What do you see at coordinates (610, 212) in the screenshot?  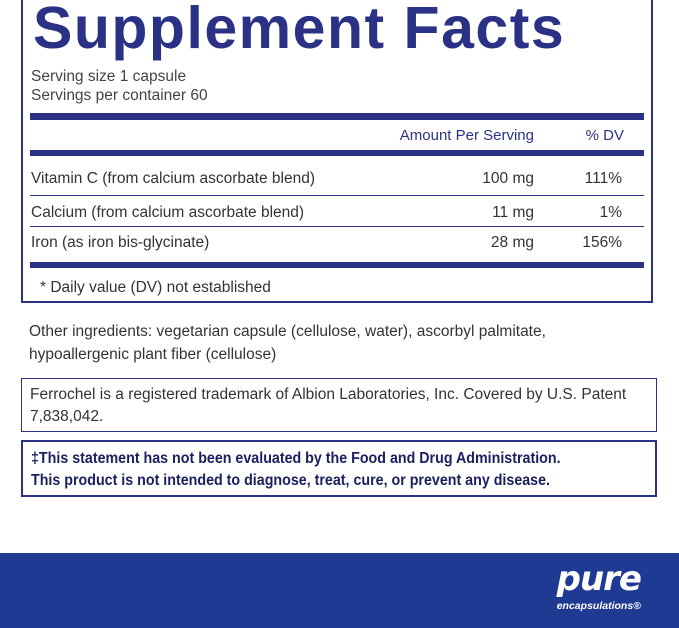 I see `nutrient-dv: 1%` at bounding box center [610, 212].